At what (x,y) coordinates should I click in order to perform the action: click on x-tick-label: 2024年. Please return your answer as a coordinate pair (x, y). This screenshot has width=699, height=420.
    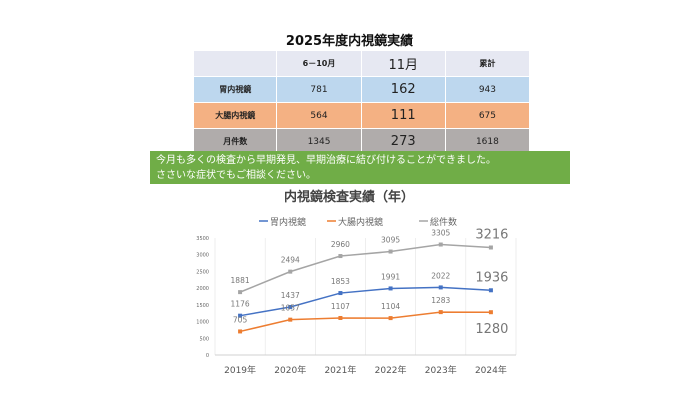
    Looking at the image, I should click on (491, 370).